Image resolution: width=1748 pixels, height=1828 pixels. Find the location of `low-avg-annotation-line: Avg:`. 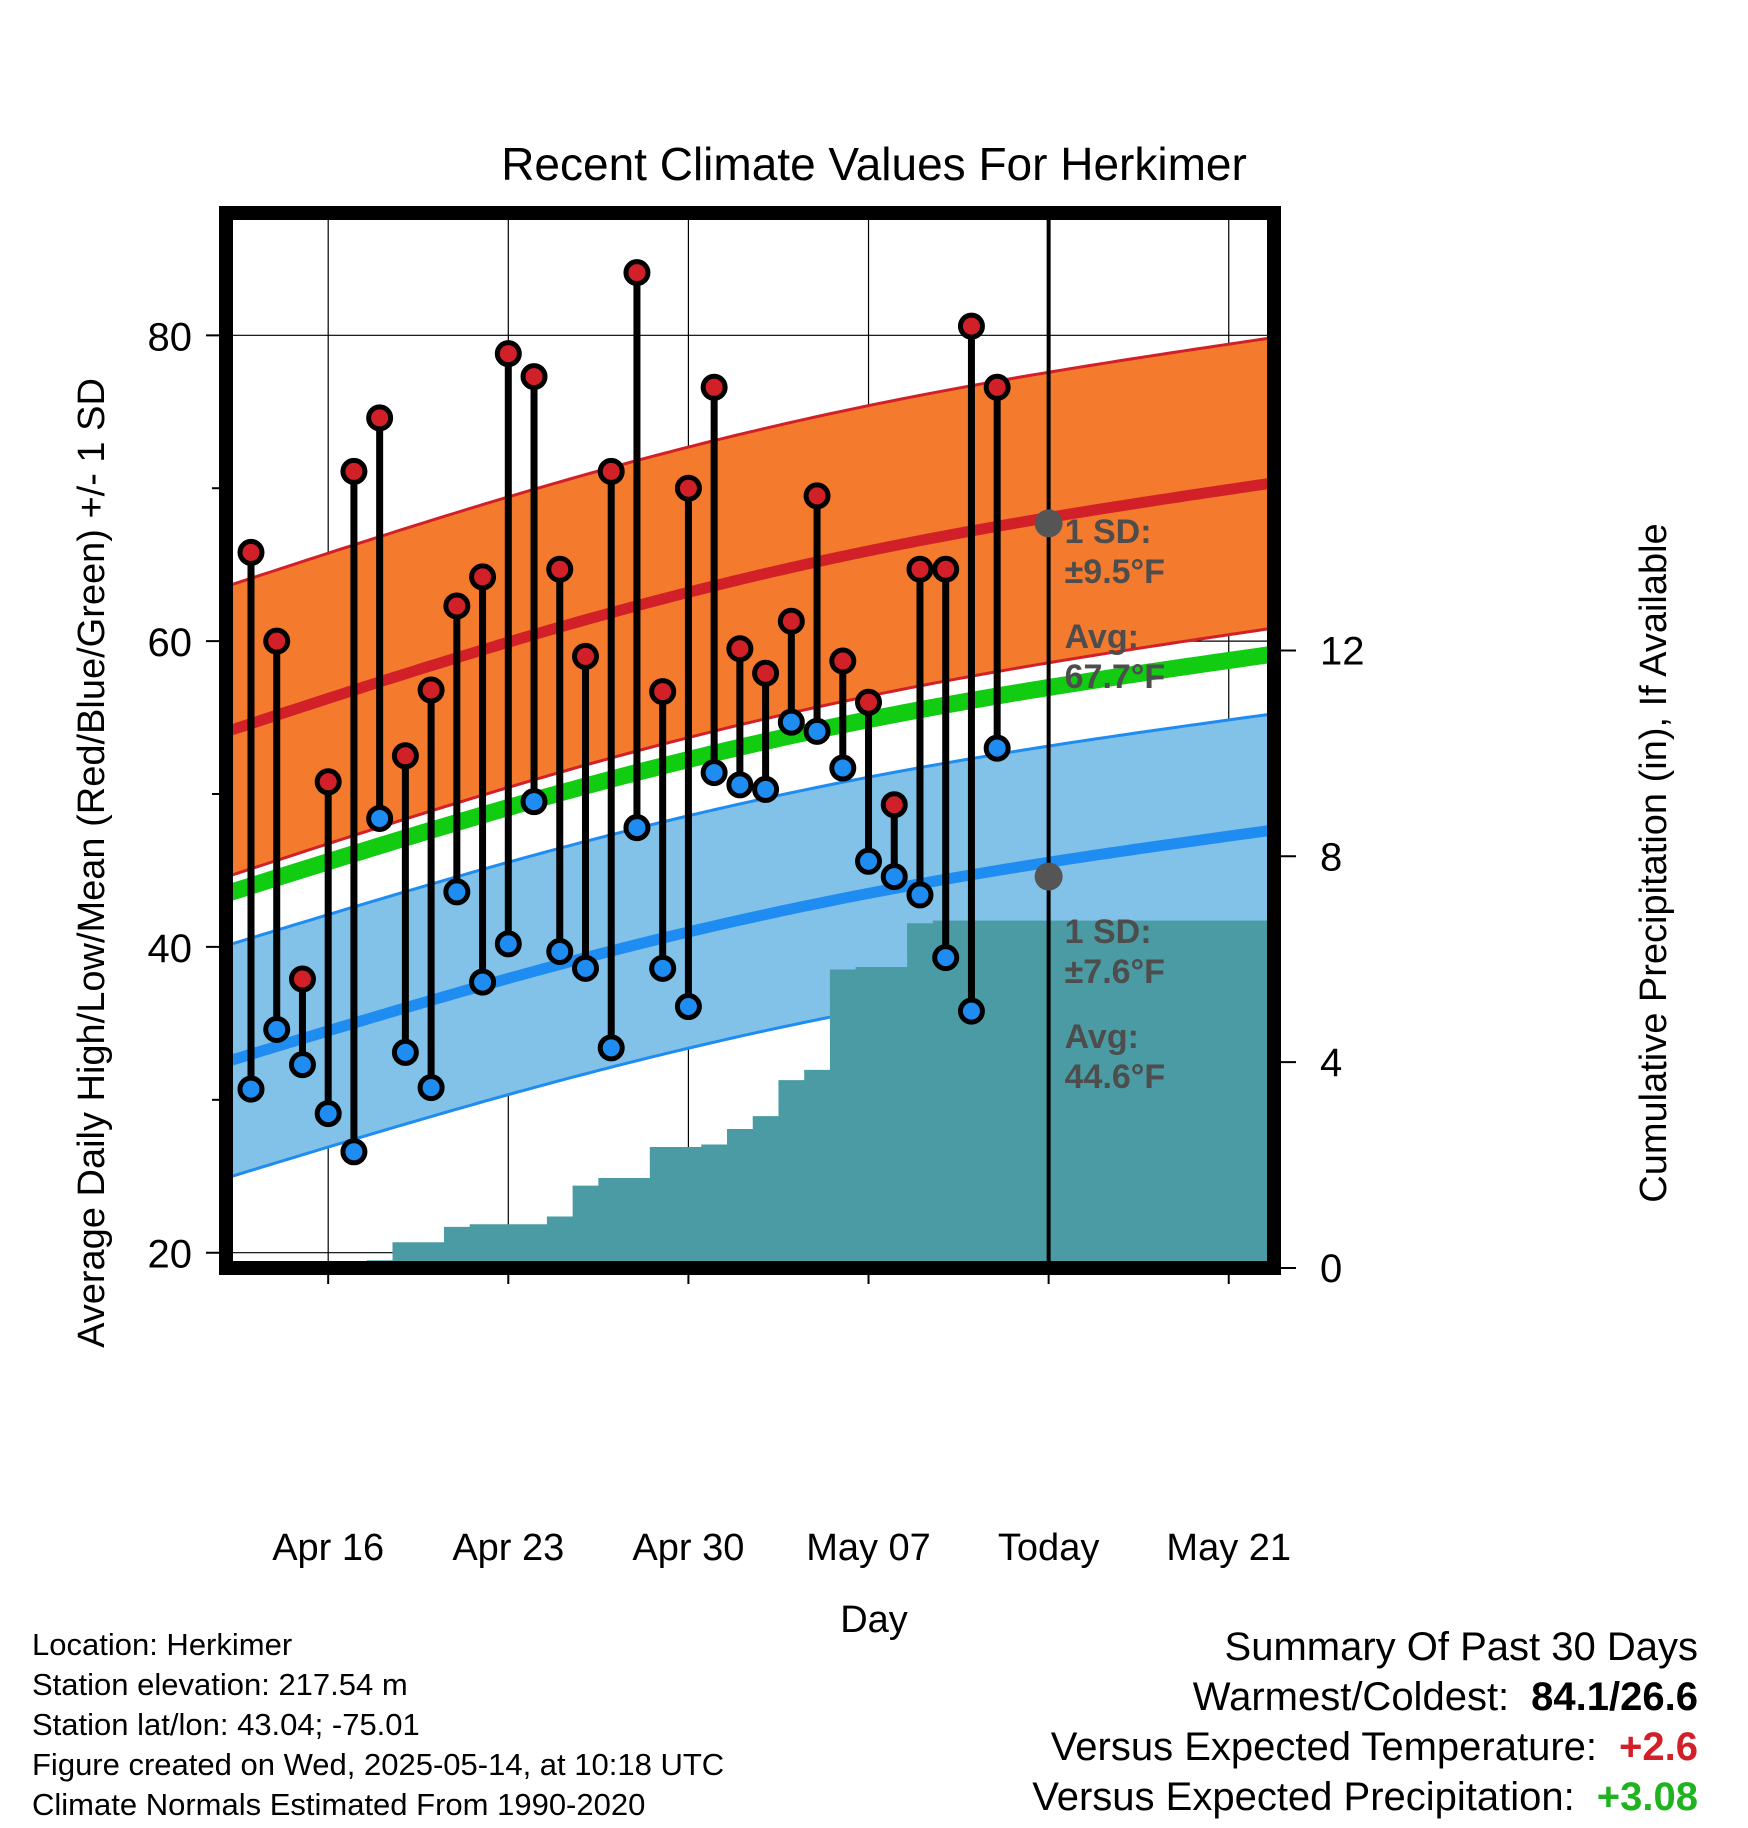

low-avg-annotation-line: Avg: is located at coordinates (1102, 1037).